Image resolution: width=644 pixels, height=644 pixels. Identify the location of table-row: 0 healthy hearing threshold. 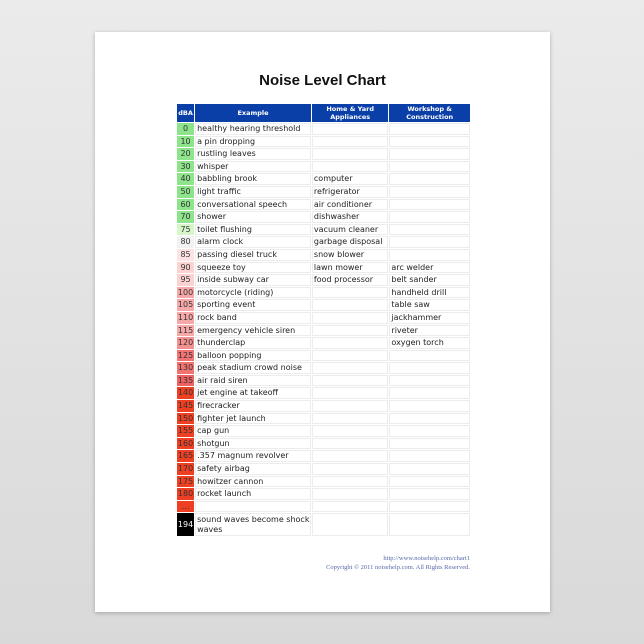
(323, 129).